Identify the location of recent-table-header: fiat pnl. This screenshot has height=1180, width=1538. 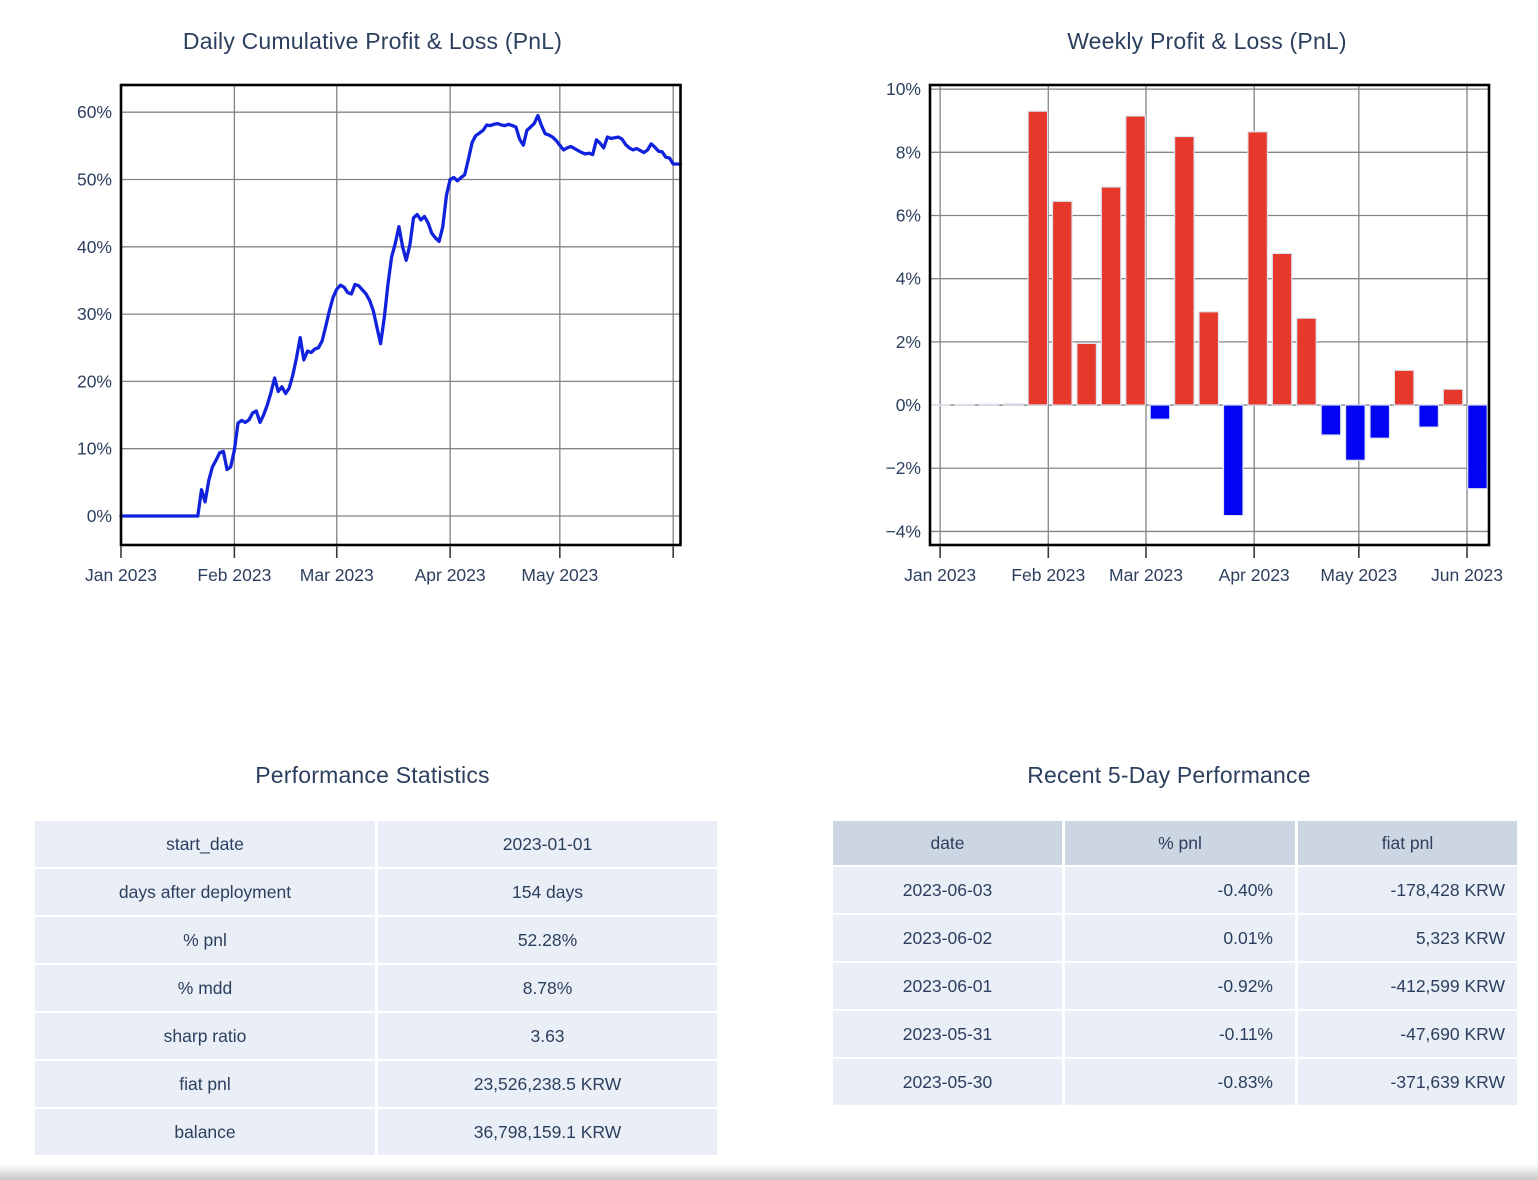
(1407, 843).